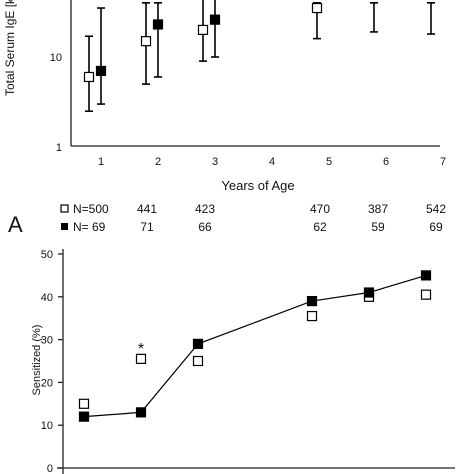 The width and height of the screenshot is (474, 474). What do you see at coordinates (147, 209) in the screenshot?
I see `n-table-value: 441` at bounding box center [147, 209].